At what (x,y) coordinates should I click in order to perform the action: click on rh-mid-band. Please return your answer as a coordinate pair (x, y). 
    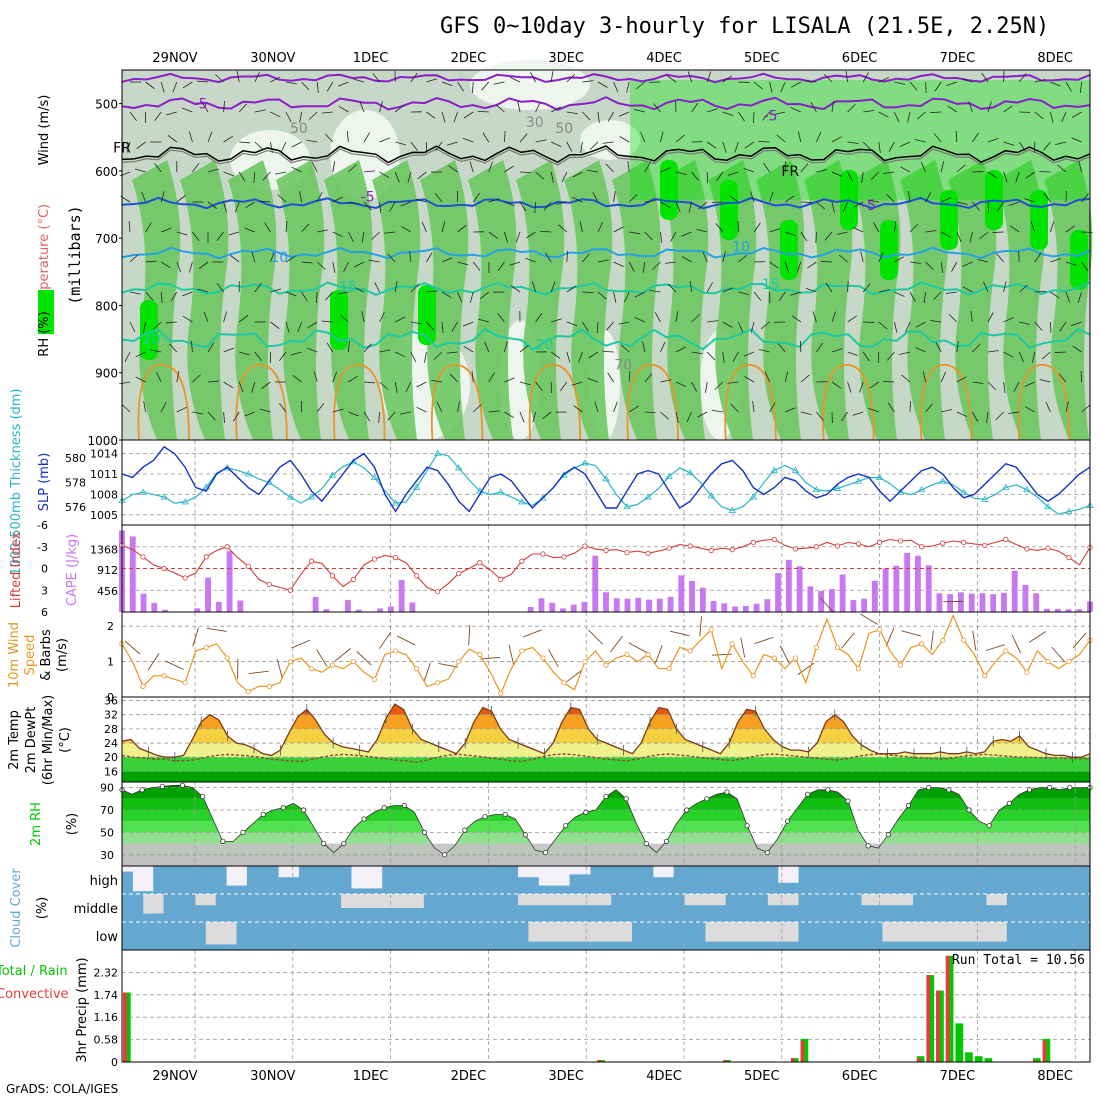
    Looking at the image, I should click on (828, 300).